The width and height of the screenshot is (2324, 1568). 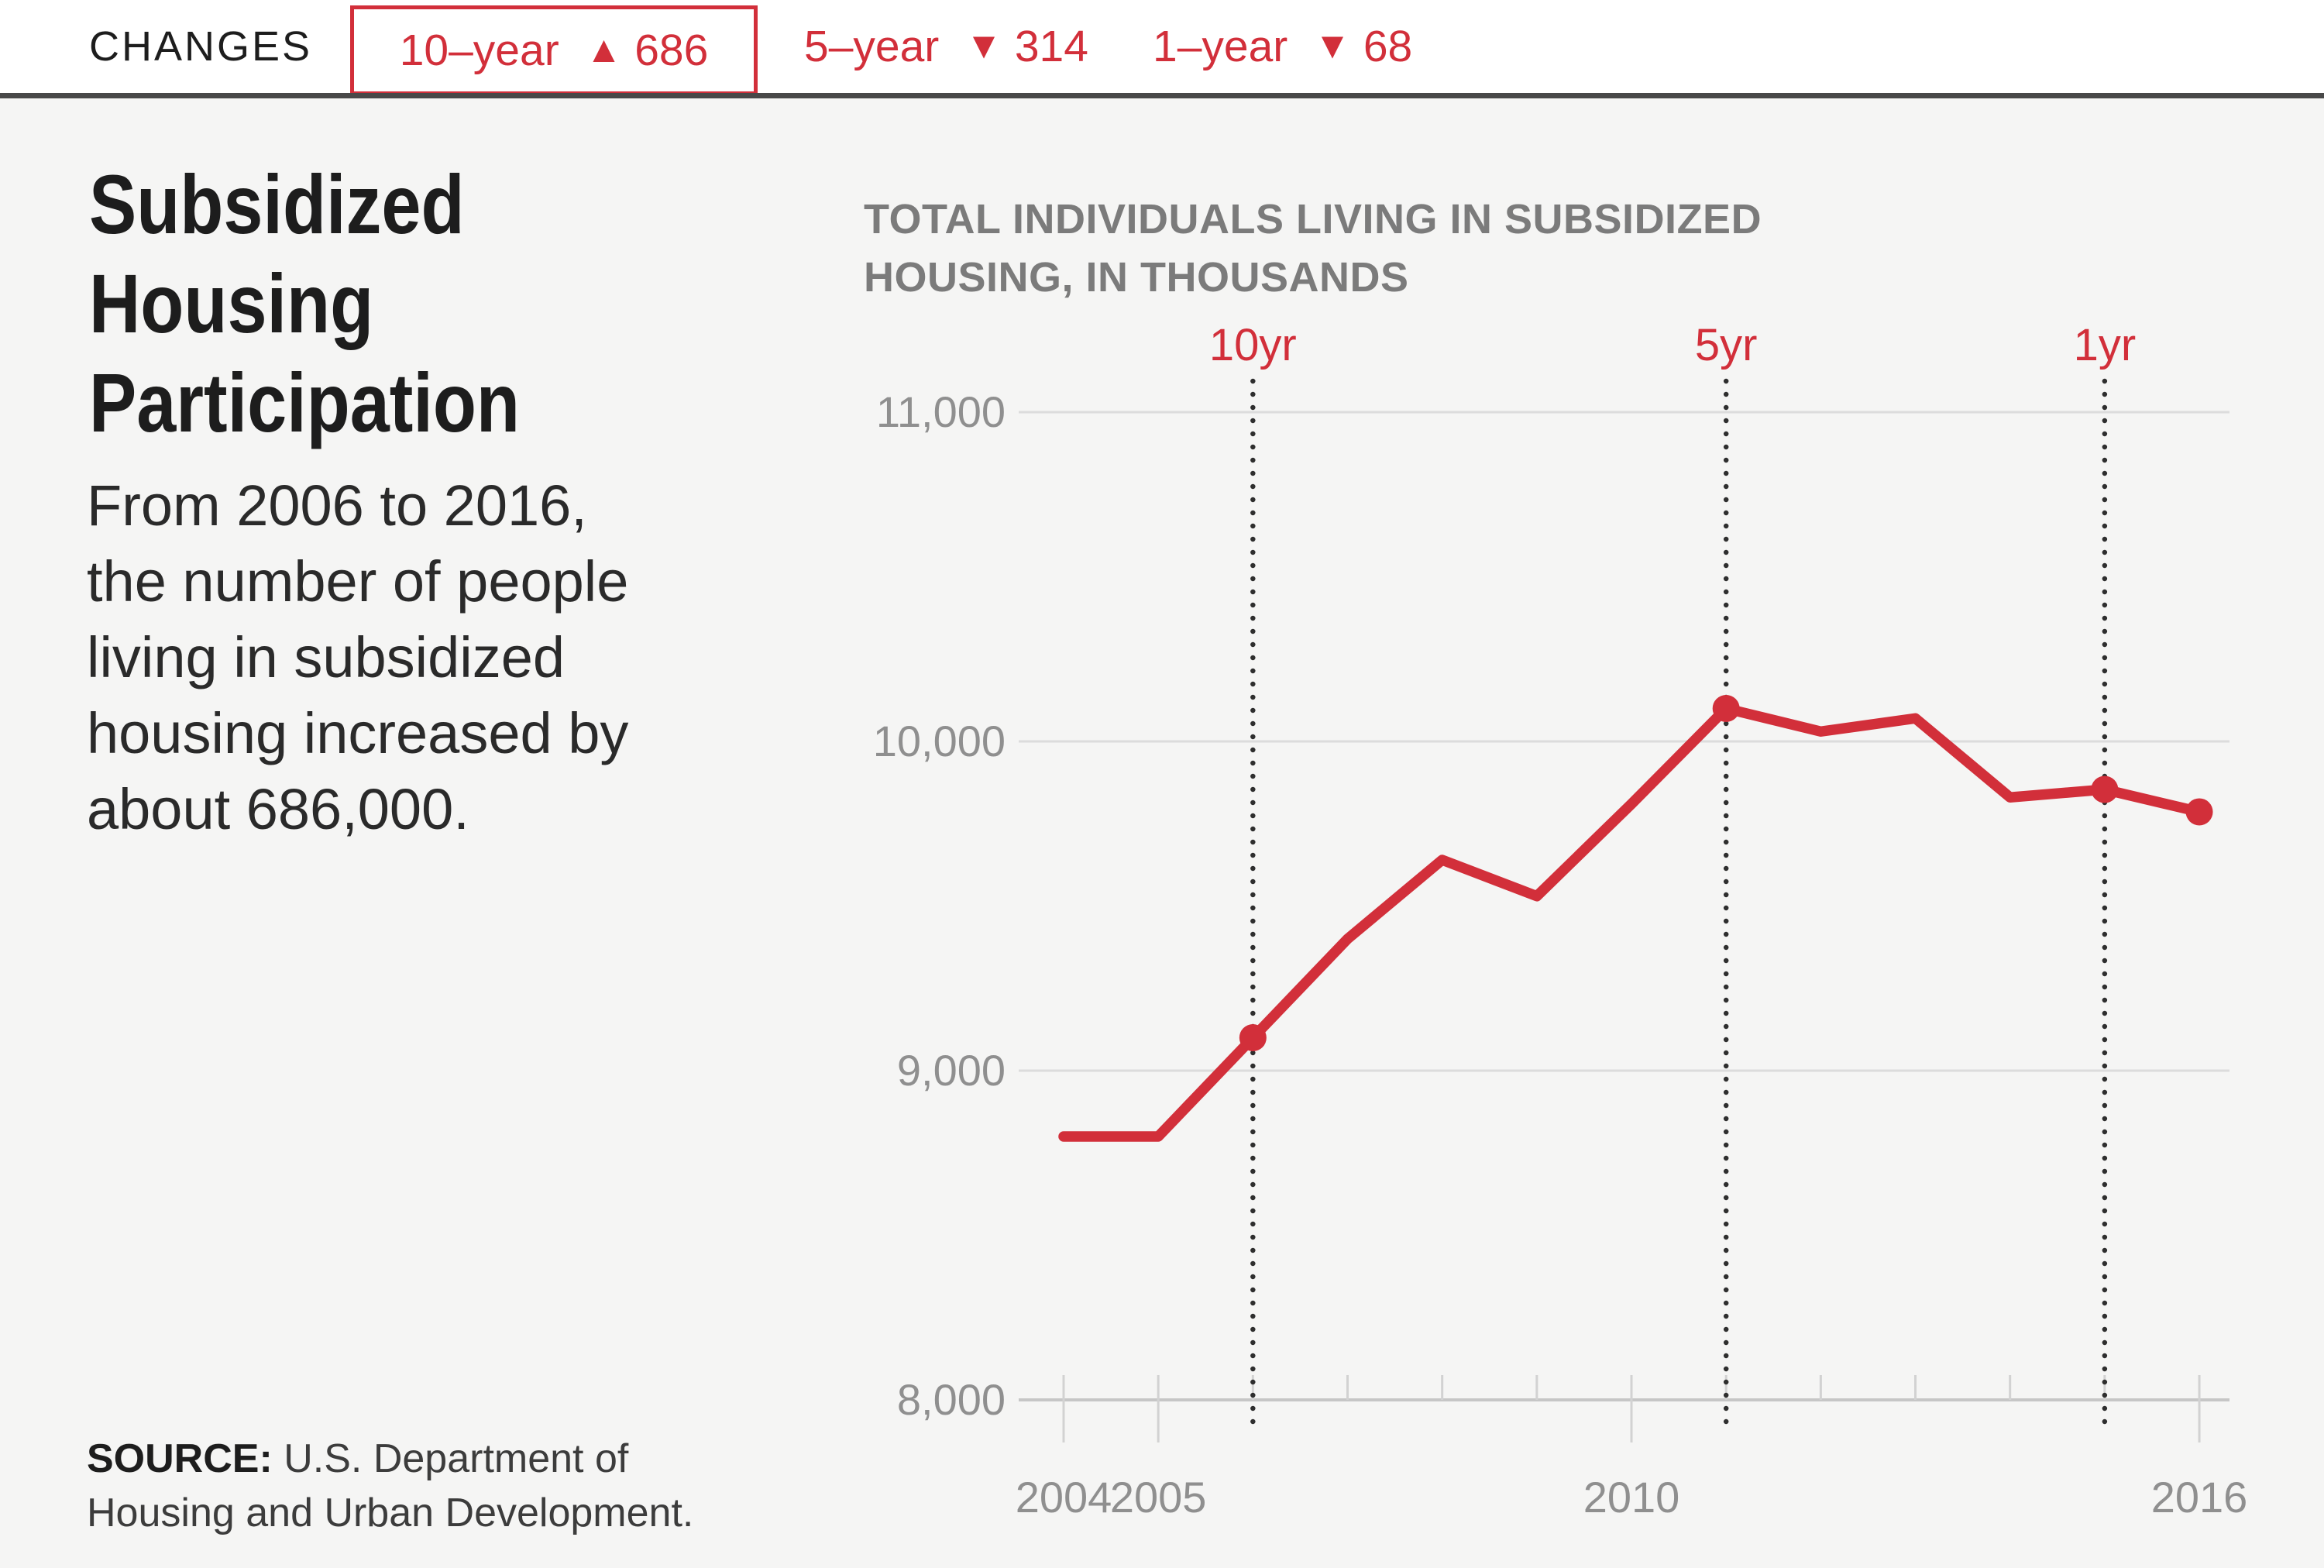 I want to click on change-value: 686, so click(x=671, y=50).